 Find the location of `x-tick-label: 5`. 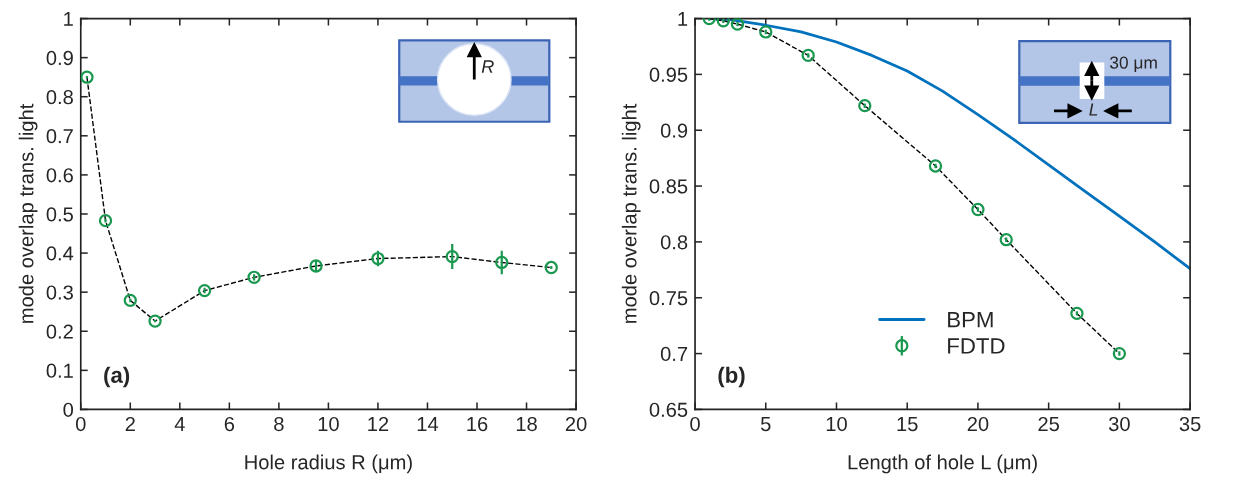

x-tick-label: 5 is located at coordinates (765, 424).